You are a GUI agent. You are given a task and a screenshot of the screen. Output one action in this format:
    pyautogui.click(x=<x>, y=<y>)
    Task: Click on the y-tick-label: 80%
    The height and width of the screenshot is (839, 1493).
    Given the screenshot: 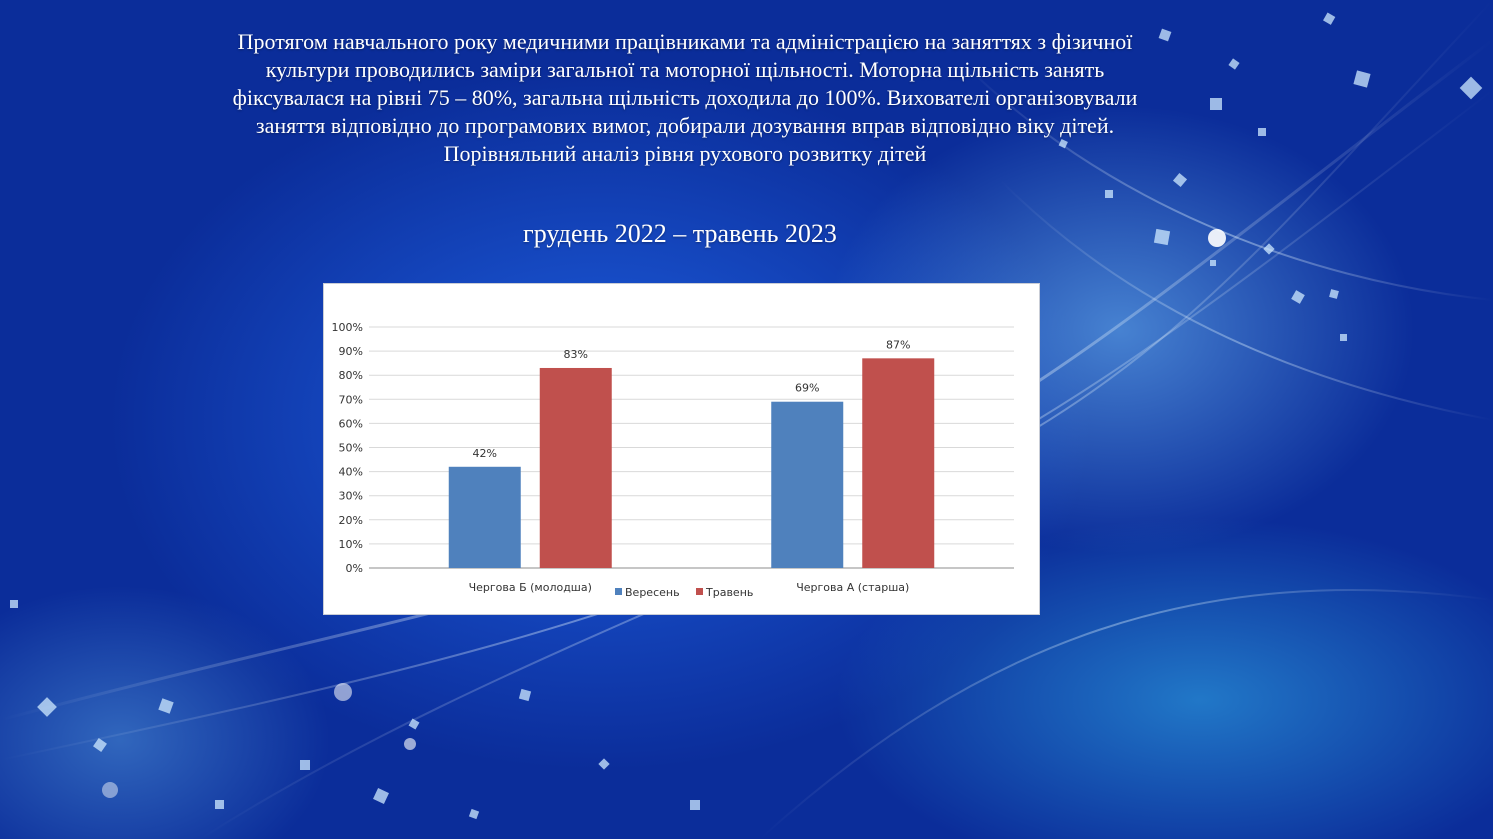 What is the action you would take?
    pyautogui.click(x=351, y=375)
    